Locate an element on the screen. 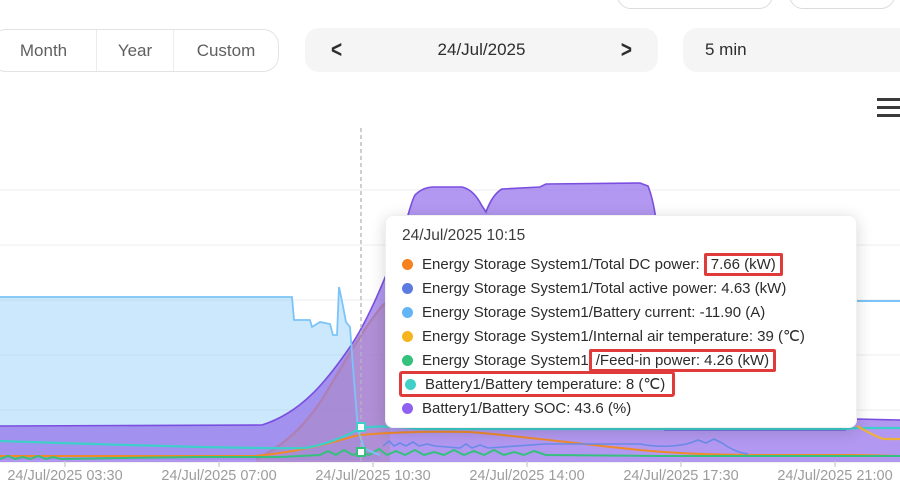 The height and width of the screenshot is (500, 900). feed-in-power-line is located at coordinates (450, 454).